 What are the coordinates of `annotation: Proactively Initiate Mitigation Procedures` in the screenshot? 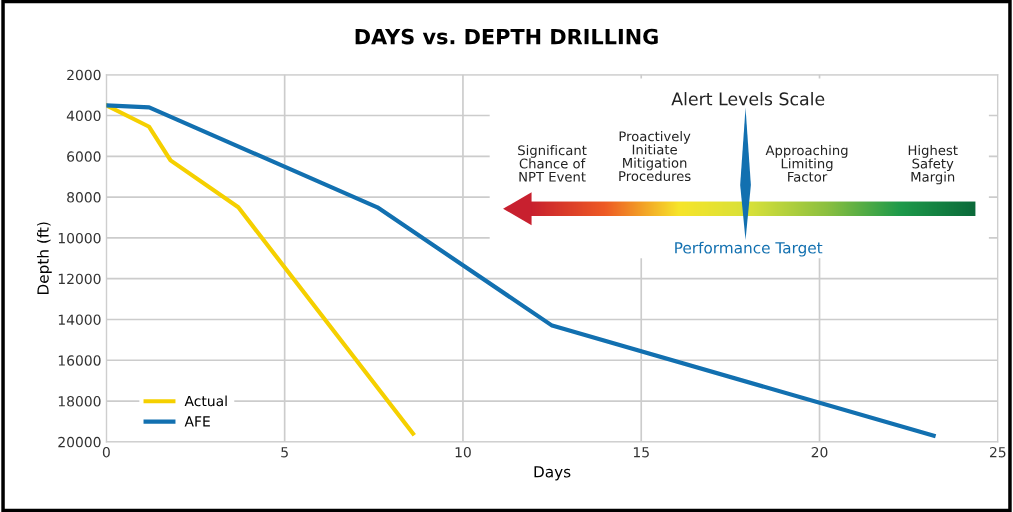 It's located at (655, 156).